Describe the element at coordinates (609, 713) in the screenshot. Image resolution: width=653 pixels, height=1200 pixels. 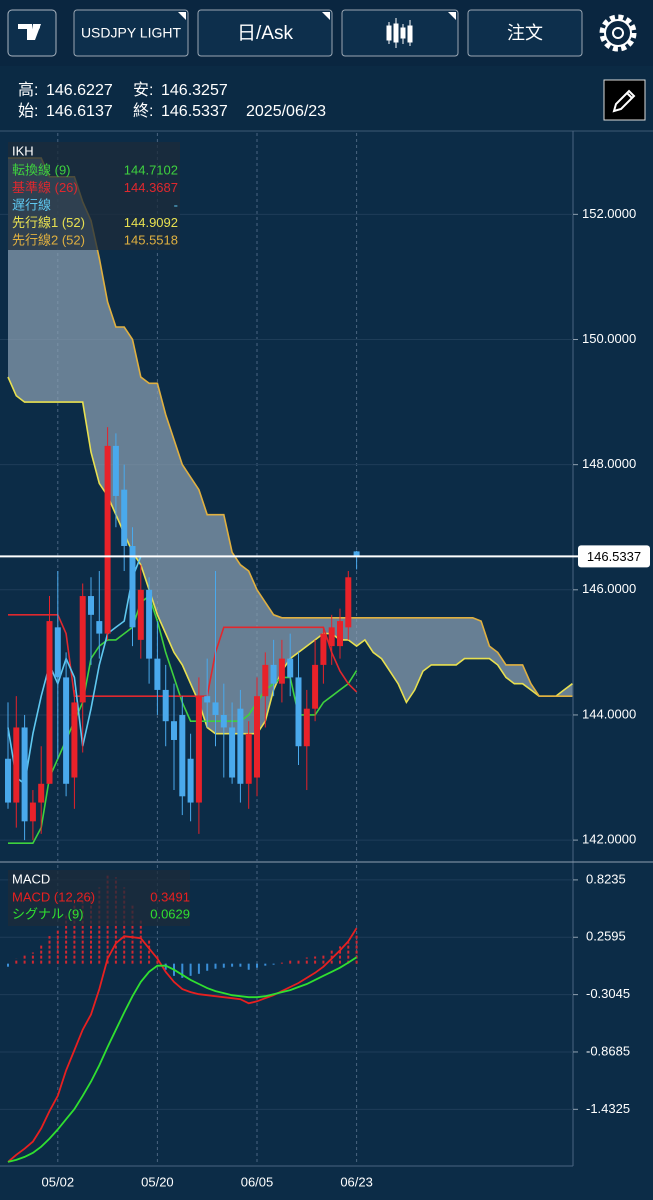
I see `y-tick-label: 144.0000` at that location.